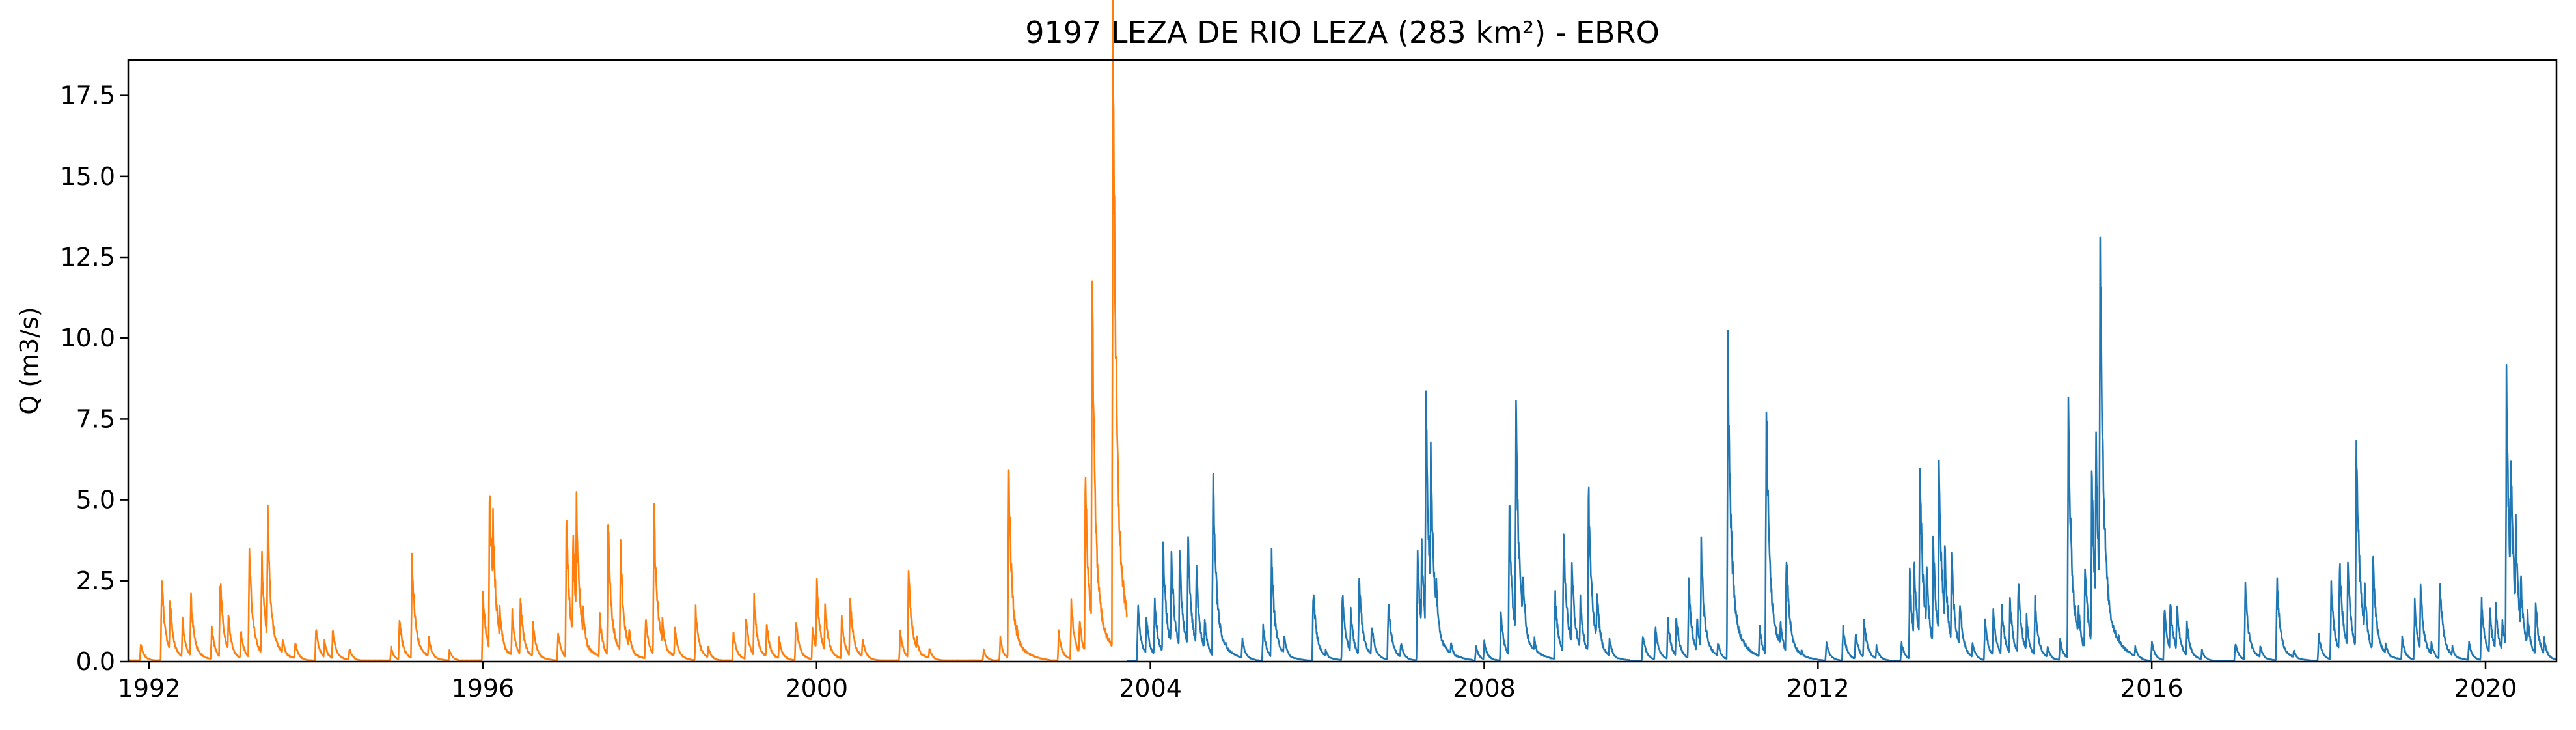 The height and width of the screenshot is (730, 2576). I want to click on y-tick-label: 12.5, so click(88, 257).